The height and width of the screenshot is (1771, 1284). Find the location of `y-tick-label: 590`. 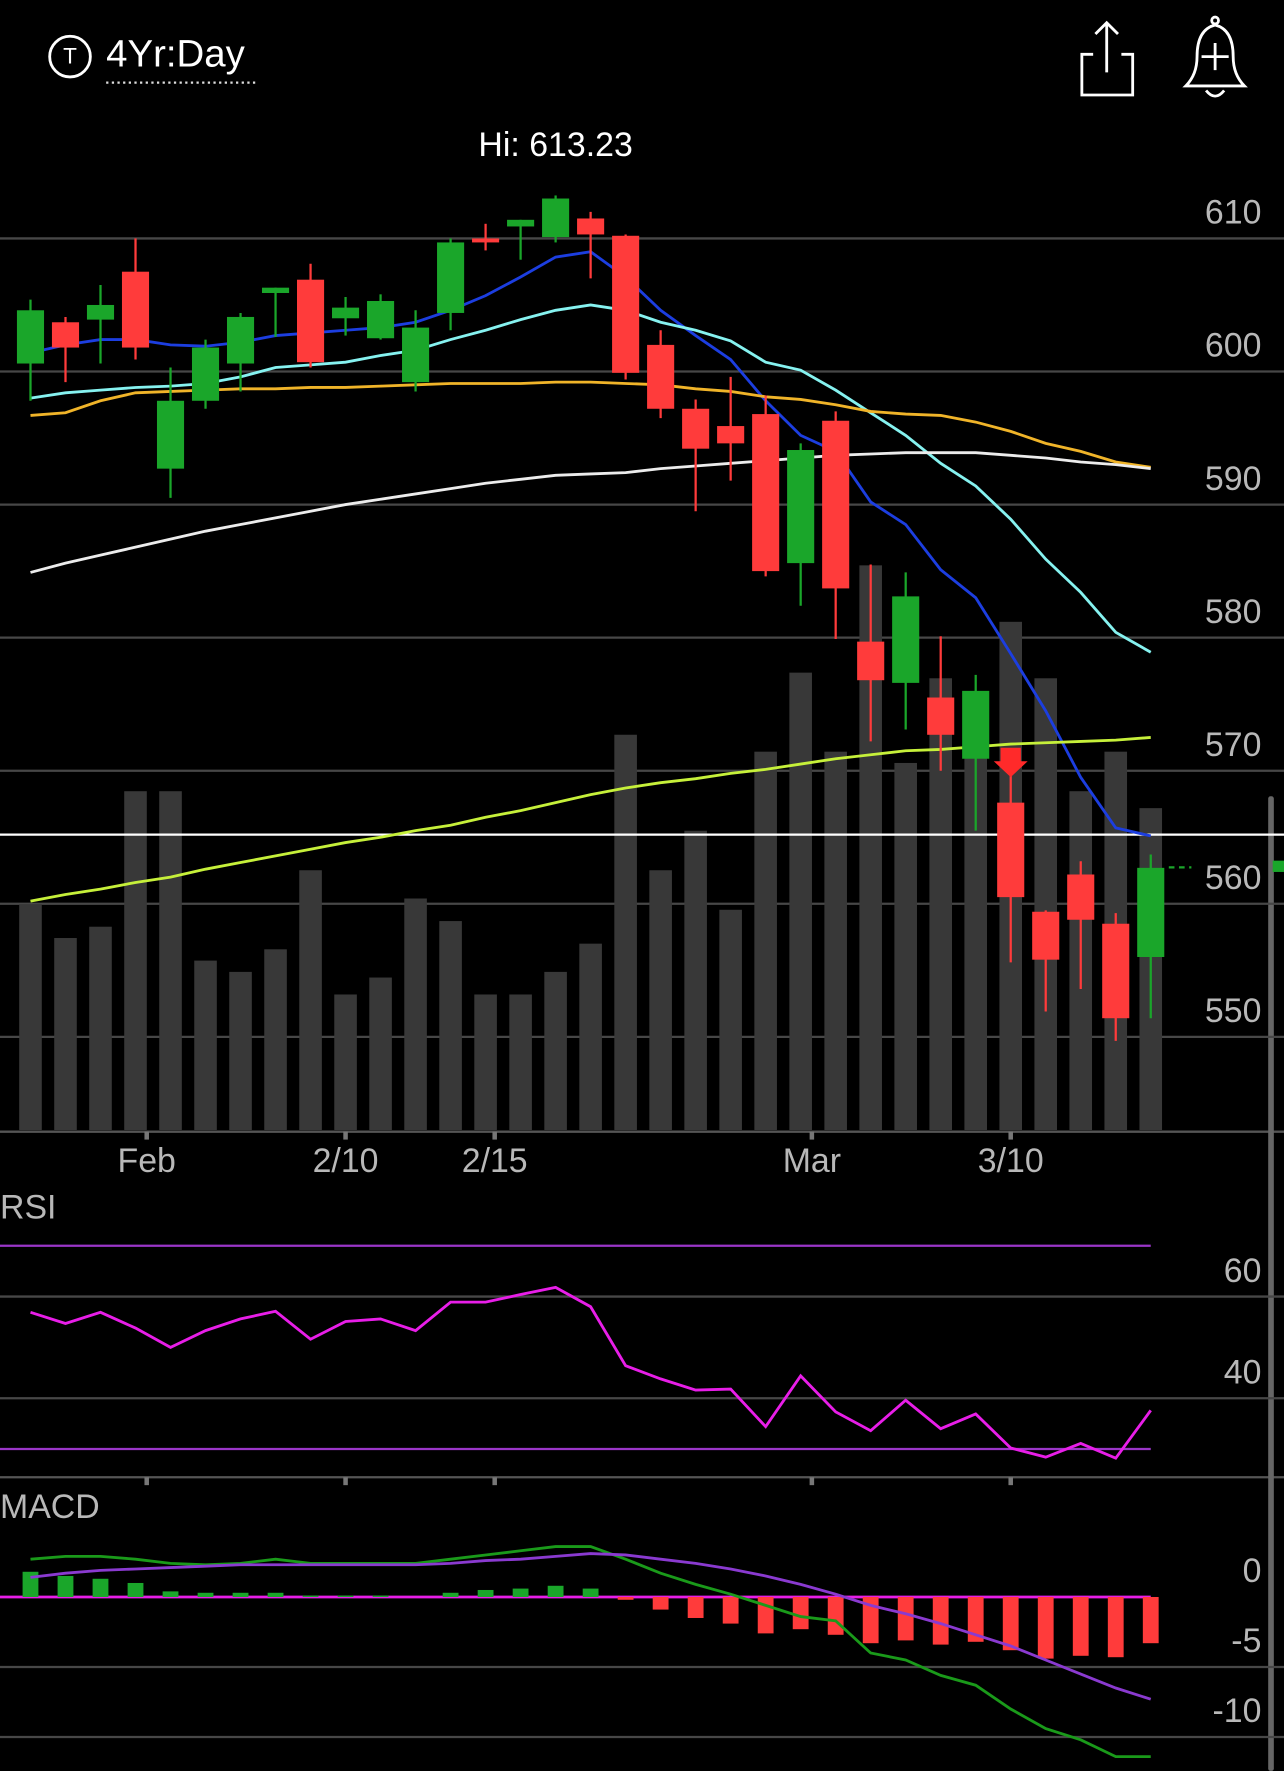

y-tick-label: 590 is located at coordinates (1233, 479).